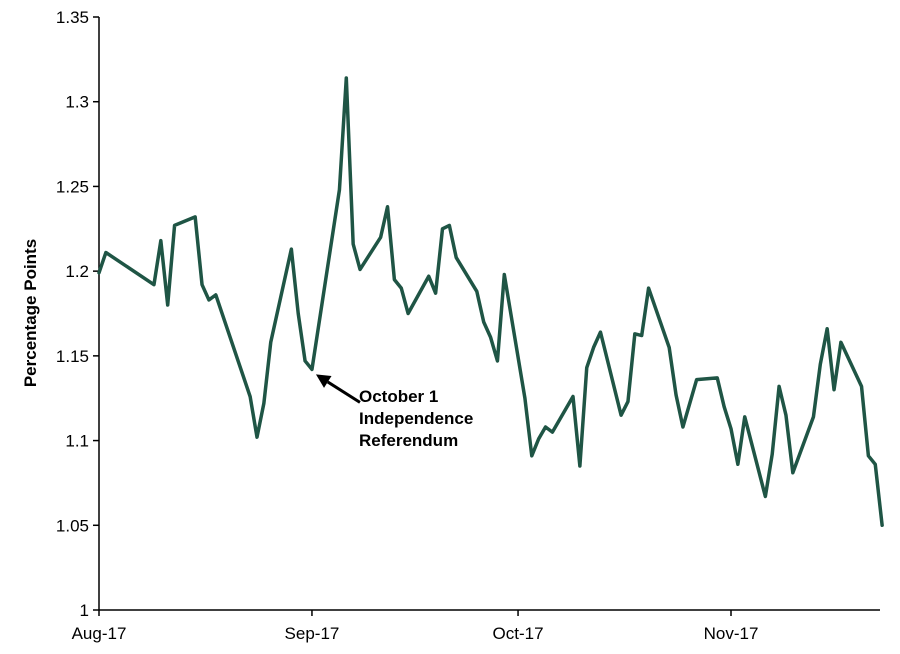  I want to click on y-tick-label: 1.15, so click(72, 356).